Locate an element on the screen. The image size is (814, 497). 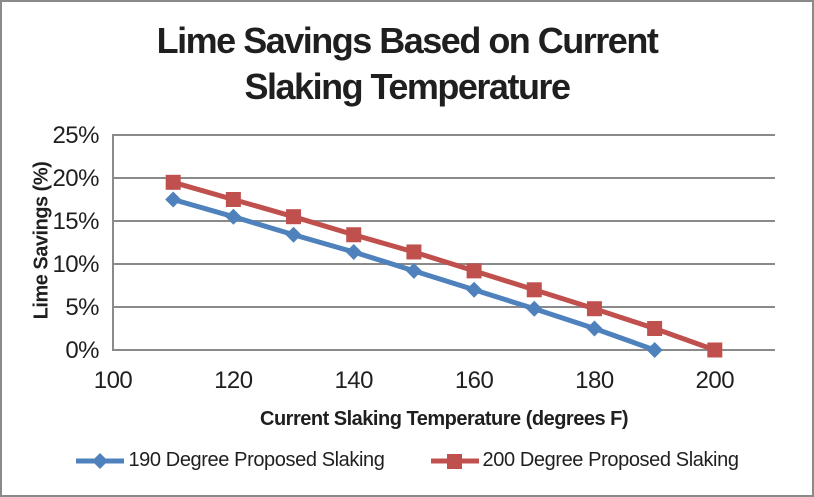
x-tick-label: 160 is located at coordinates (474, 380).